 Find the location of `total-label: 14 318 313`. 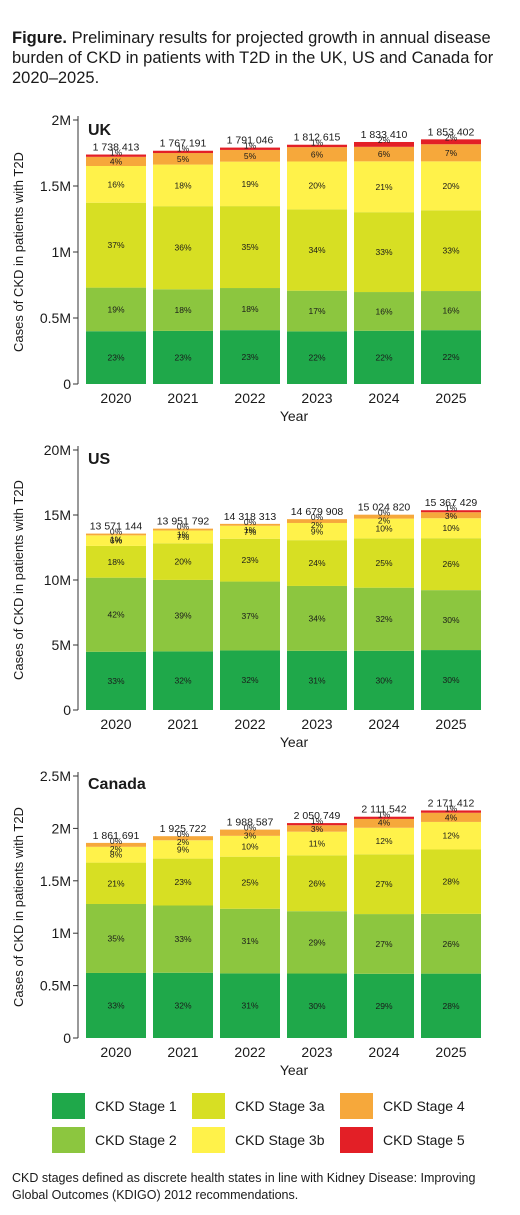

total-label: 14 318 313 is located at coordinates (250, 517).